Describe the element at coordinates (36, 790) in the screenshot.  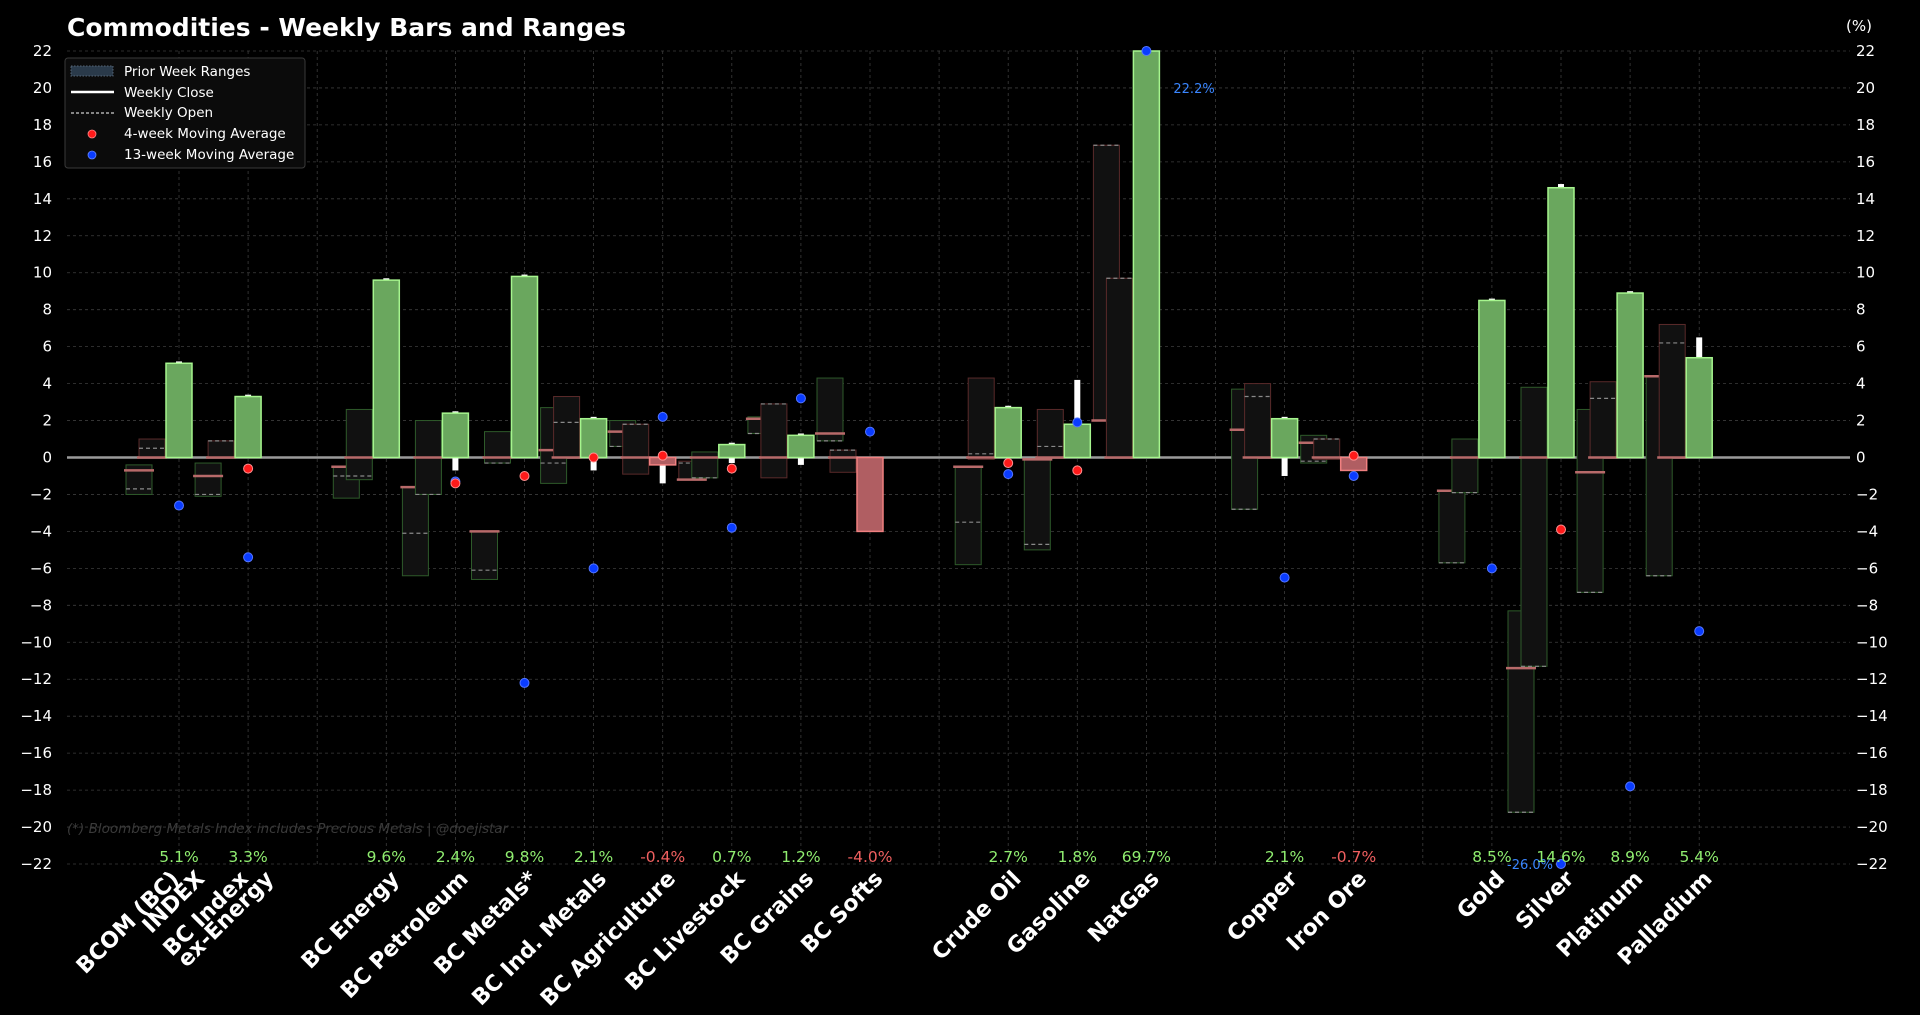
I see `y-tick-label-left: −18` at that location.